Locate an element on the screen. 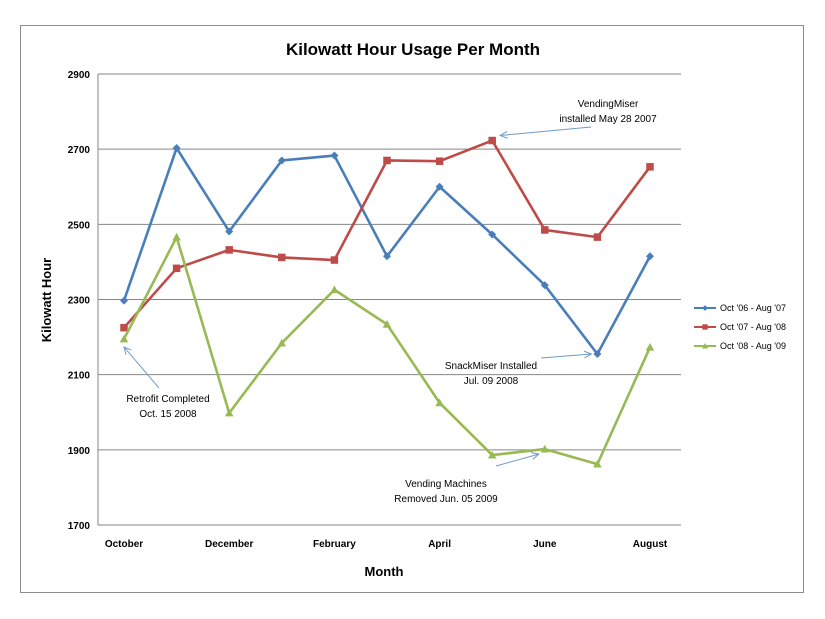 This screenshot has height=619, width=825. annotation-text: VendingMiser is located at coordinates (608, 104).